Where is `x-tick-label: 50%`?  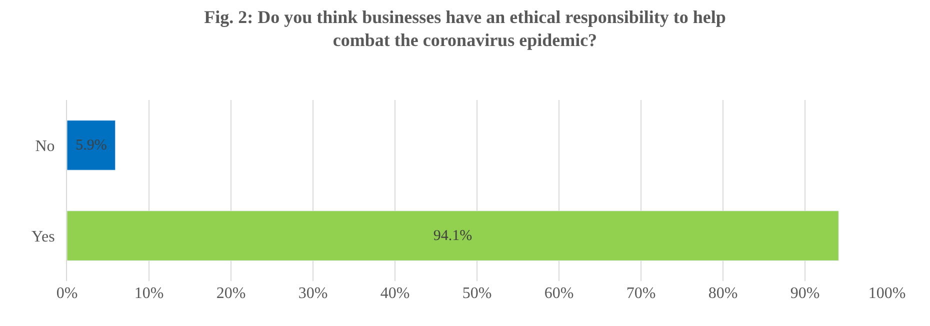 x-tick-label: 50% is located at coordinates (477, 293).